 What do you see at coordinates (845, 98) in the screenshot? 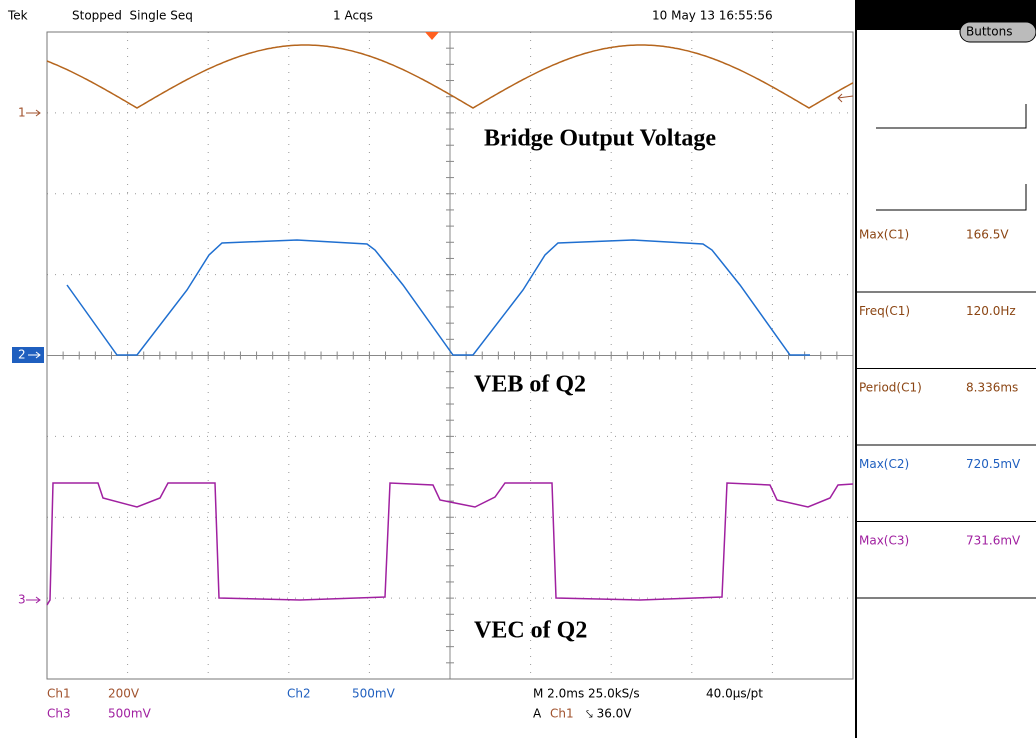
I see `trigger-level-arrow` at bounding box center [845, 98].